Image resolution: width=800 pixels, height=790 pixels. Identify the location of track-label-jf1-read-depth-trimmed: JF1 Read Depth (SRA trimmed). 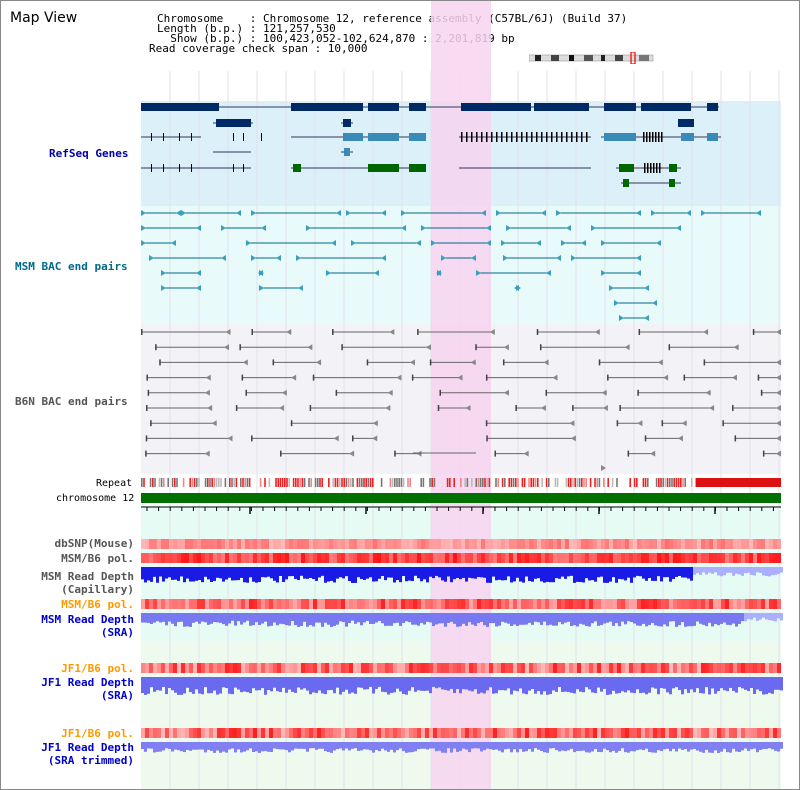
(87, 754).